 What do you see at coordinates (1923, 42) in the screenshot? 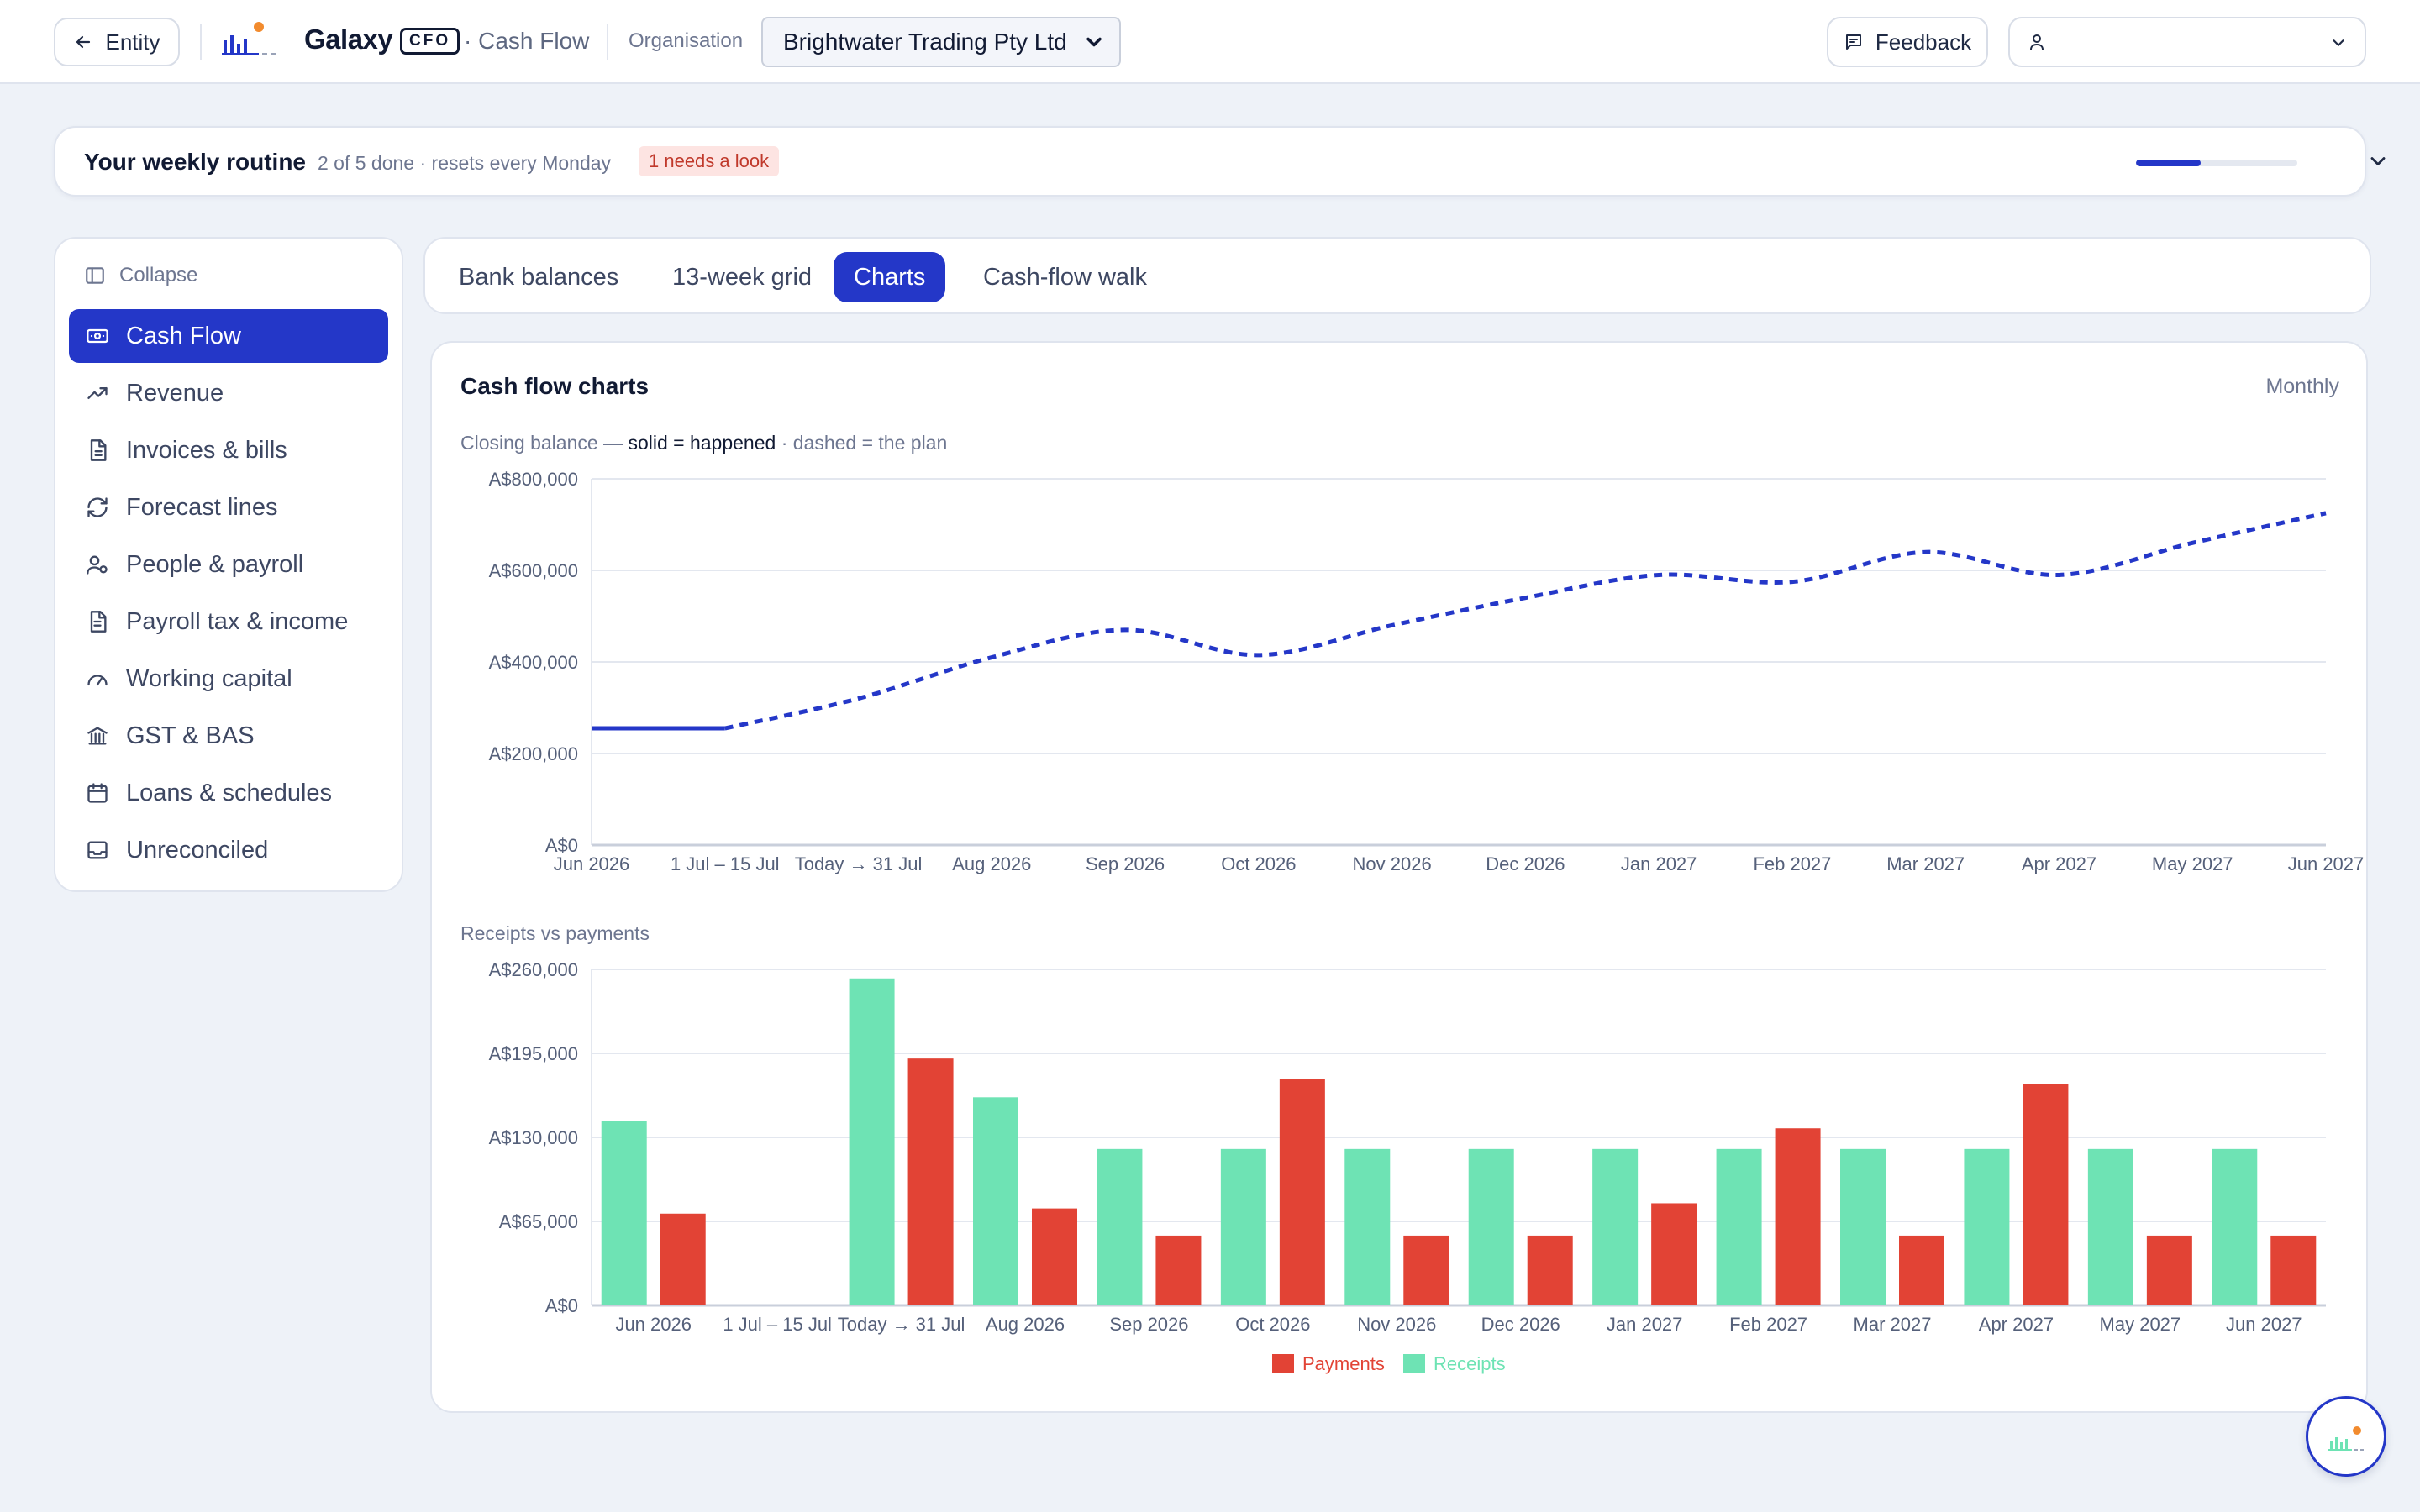
I see `feedback-label: Feedback` at bounding box center [1923, 42].